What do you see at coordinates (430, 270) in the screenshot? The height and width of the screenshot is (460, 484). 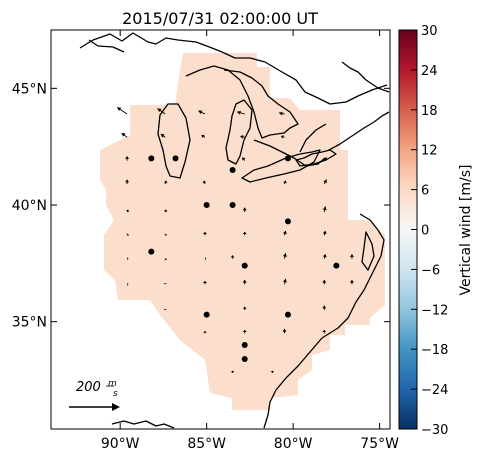 I see `colorbar-tick-label: −6` at bounding box center [430, 270].